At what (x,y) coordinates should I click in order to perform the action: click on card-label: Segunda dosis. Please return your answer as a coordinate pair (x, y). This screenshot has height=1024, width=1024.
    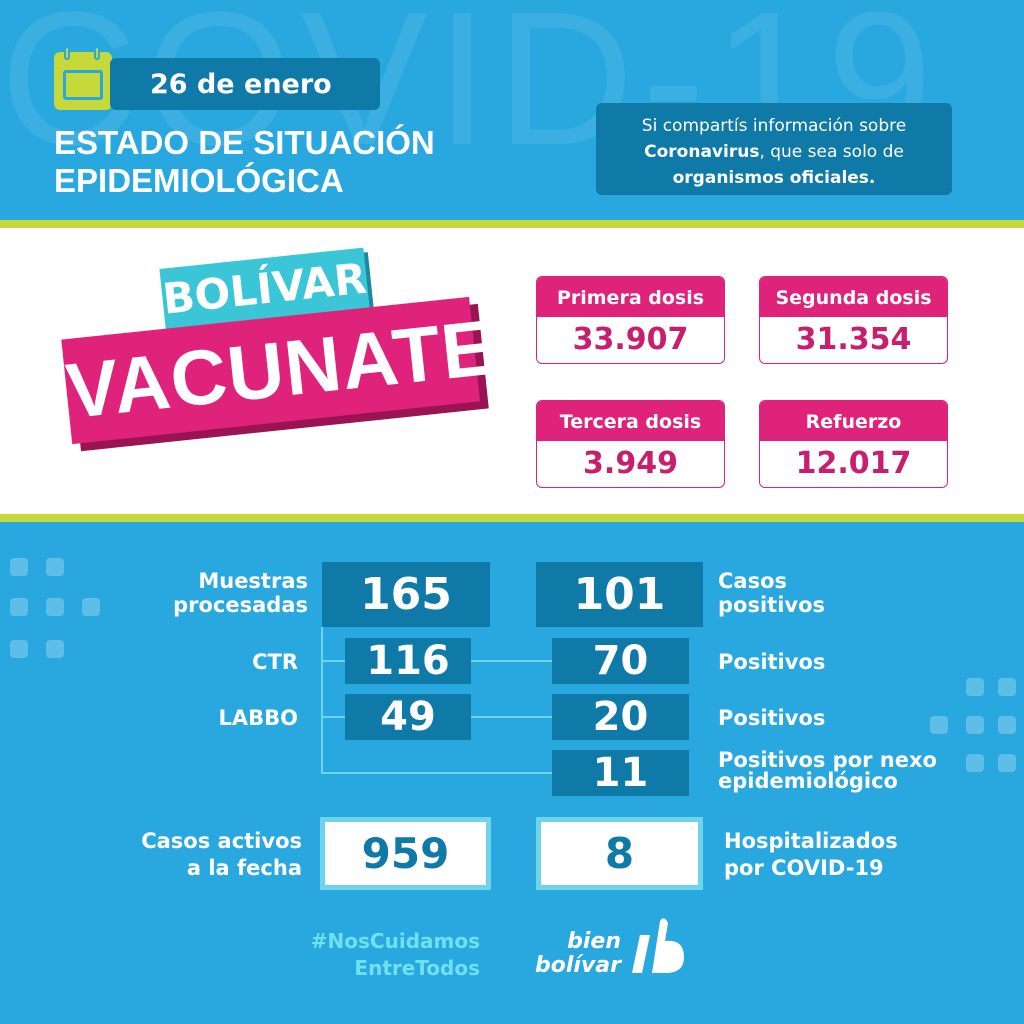
    Looking at the image, I should click on (853, 297).